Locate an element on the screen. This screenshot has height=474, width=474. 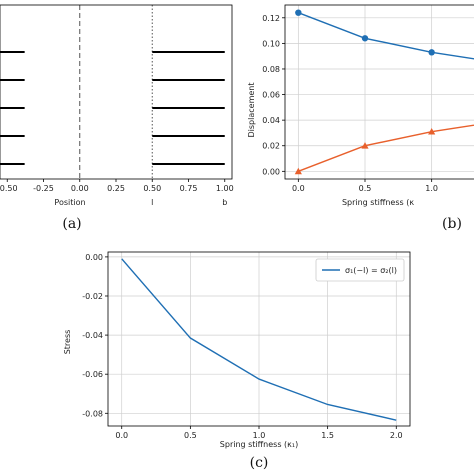
panel-b-xlabel: Spring stiffness (κ is located at coordinates (378, 202).